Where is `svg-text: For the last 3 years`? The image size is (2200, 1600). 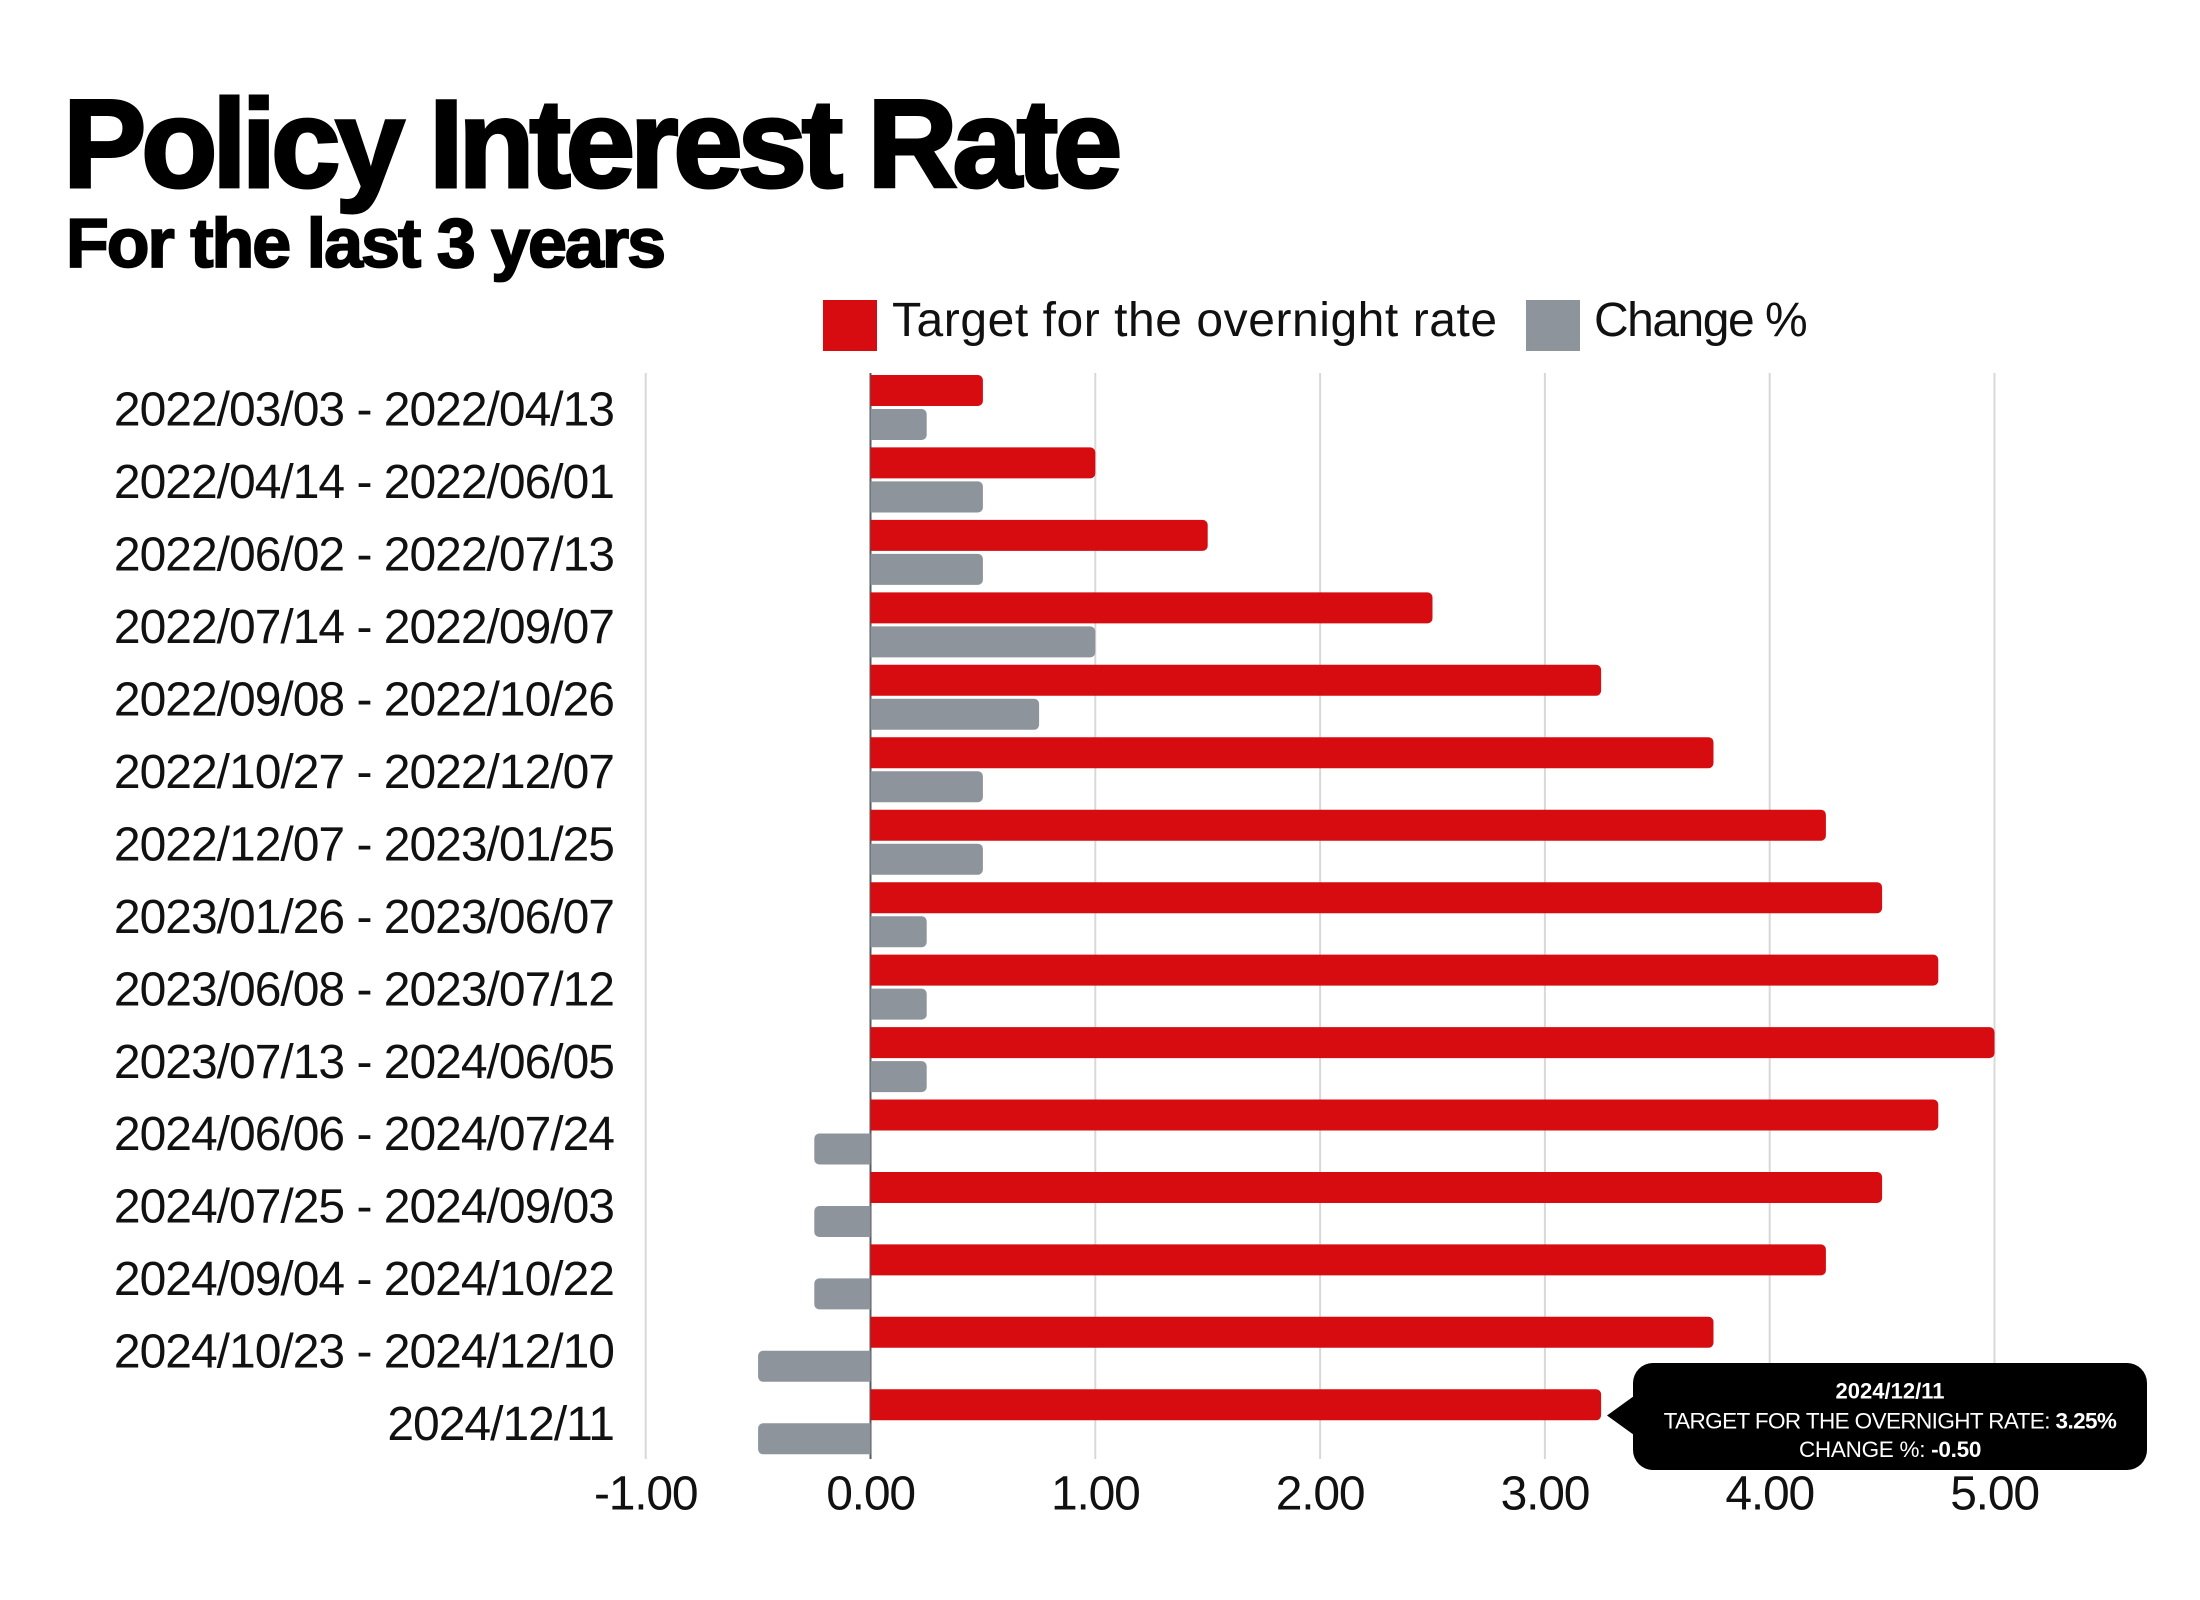 svg-text: For the last 3 years is located at coordinates (365, 243).